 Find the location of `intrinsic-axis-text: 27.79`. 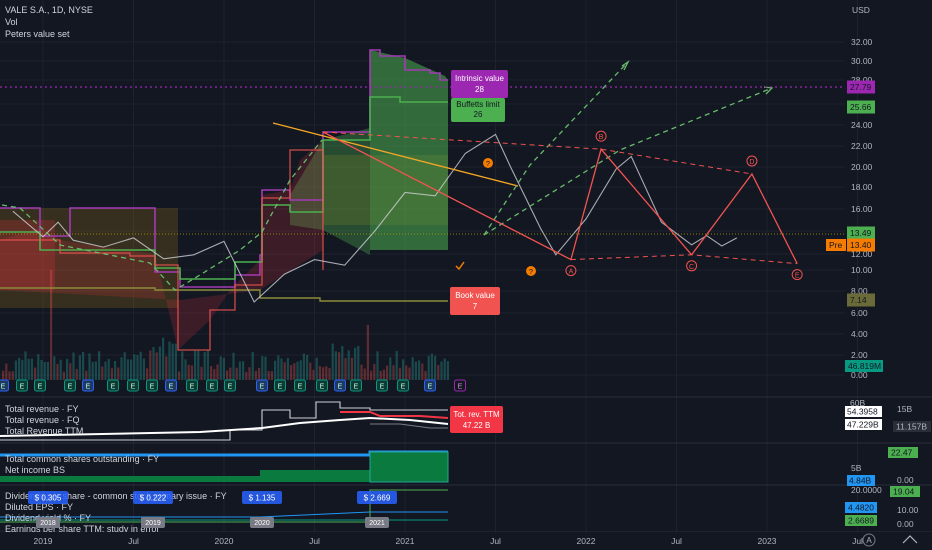

intrinsic-axis-text: 27.79 is located at coordinates (861, 87).